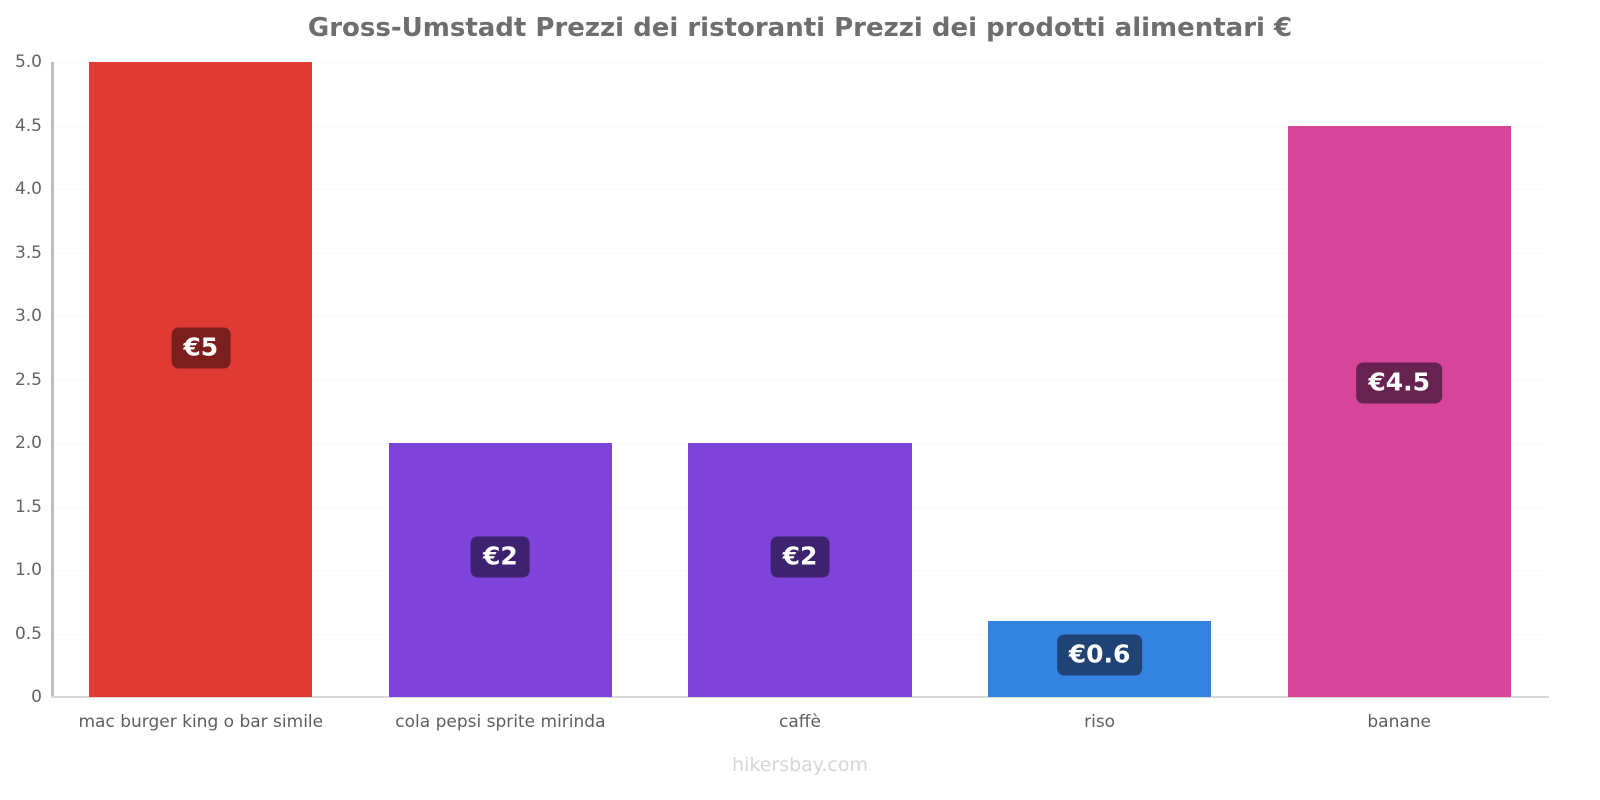 The width and height of the screenshot is (1600, 800). Describe the element at coordinates (1100, 722) in the screenshot. I see `x-axis-tick-label: riso` at that location.